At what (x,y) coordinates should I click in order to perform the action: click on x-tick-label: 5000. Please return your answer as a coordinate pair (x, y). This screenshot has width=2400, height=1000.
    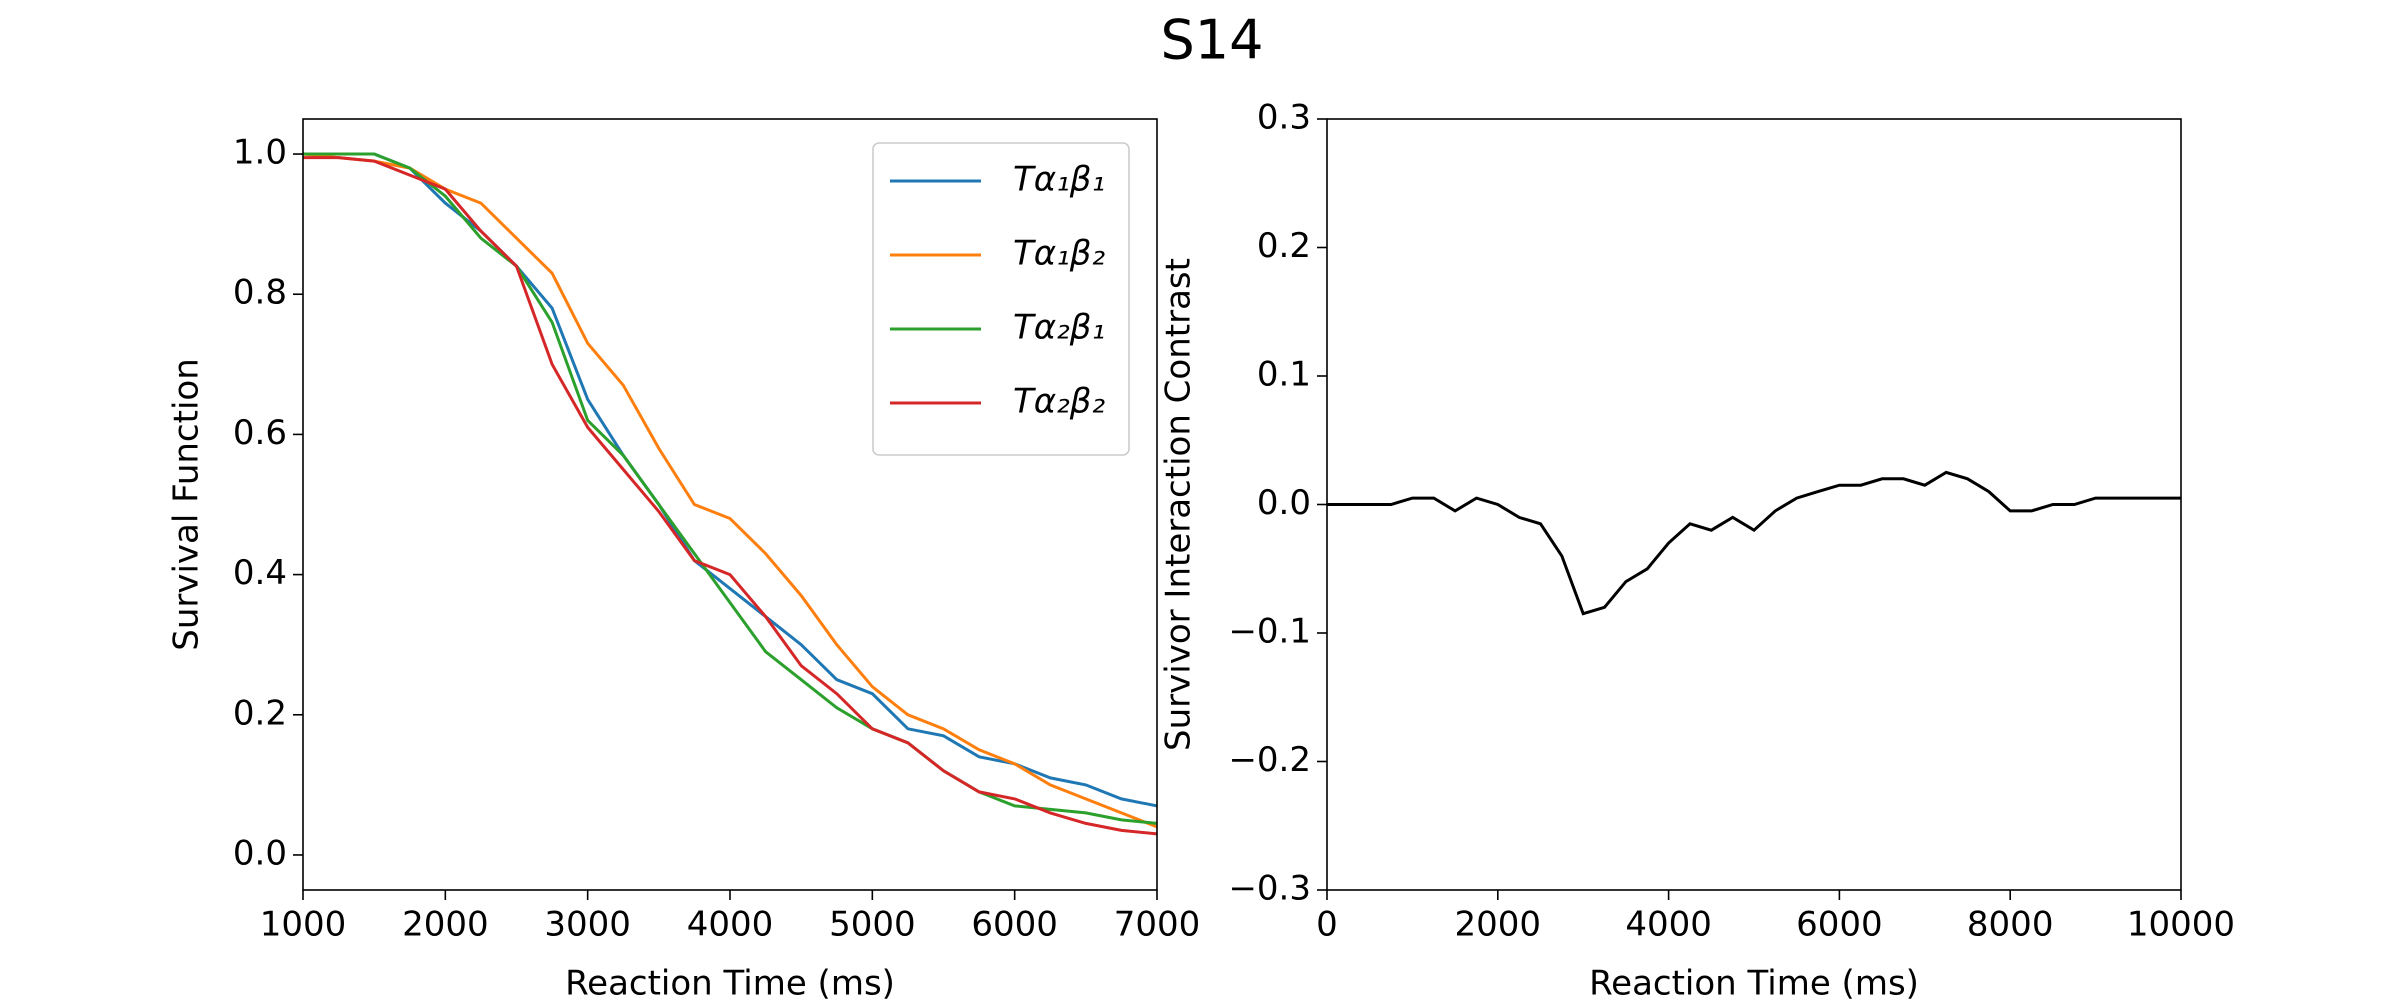
    Looking at the image, I should click on (872, 925).